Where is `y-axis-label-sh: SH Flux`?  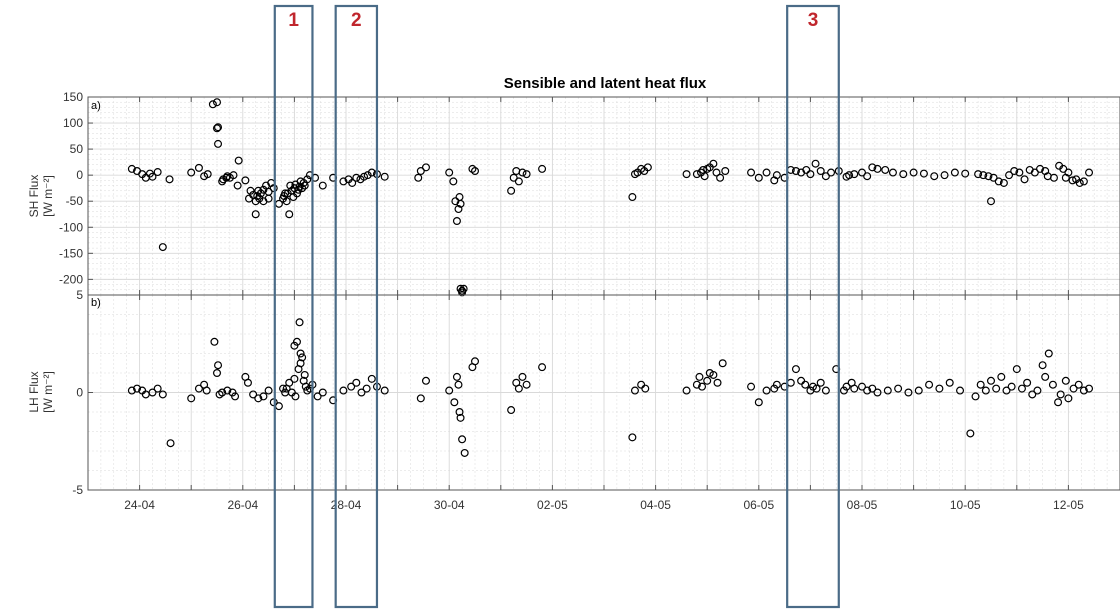 y-axis-label-sh: SH Flux is located at coordinates (34, 196).